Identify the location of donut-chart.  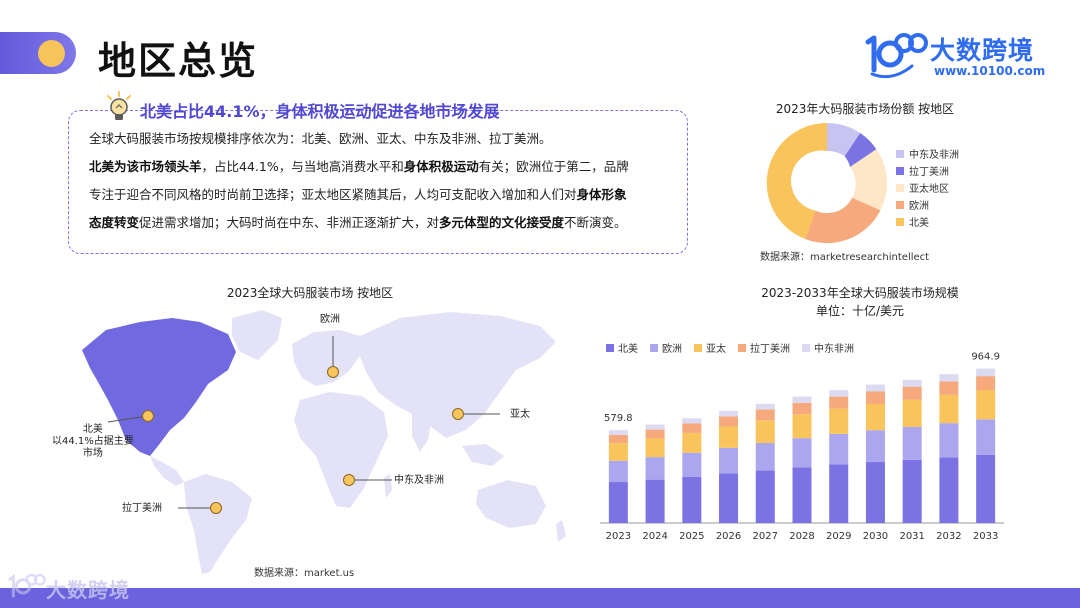
(826, 183).